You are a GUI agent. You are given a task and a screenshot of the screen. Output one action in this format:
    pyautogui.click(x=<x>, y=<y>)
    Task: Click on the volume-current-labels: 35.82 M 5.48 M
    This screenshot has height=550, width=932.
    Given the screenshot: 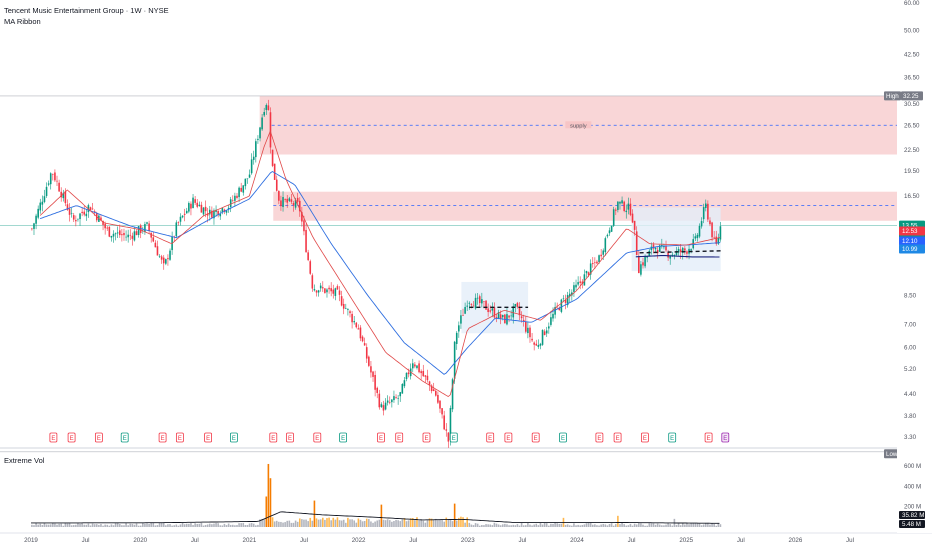 What is the action you would take?
    pyautogui.click(x=912, y=519)
    